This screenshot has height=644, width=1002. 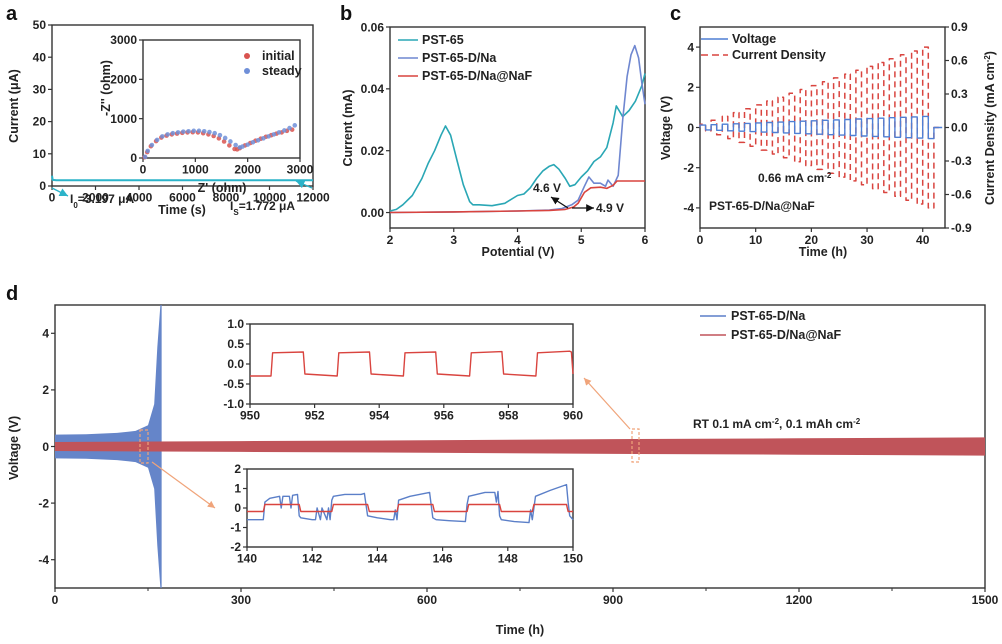 What do you see at coordinates (768, 316) in the screenshot?
I see `legend-label-dna: PST-65-D/Na` at bounding box center [768, 316].